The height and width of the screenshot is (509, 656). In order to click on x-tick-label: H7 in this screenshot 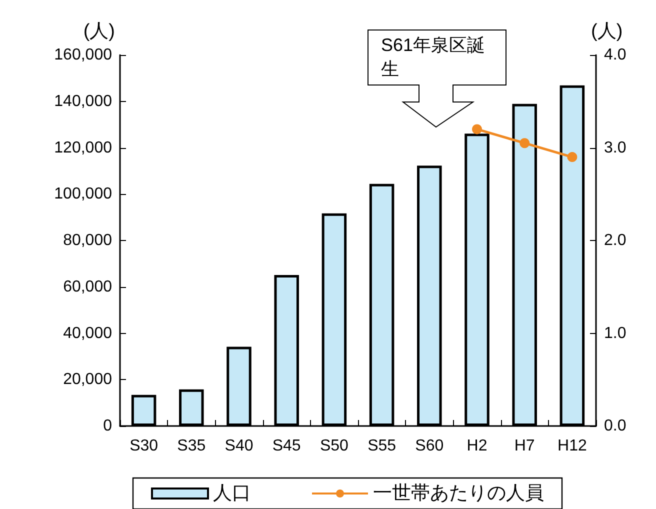, I will do `click(524, 446)`.